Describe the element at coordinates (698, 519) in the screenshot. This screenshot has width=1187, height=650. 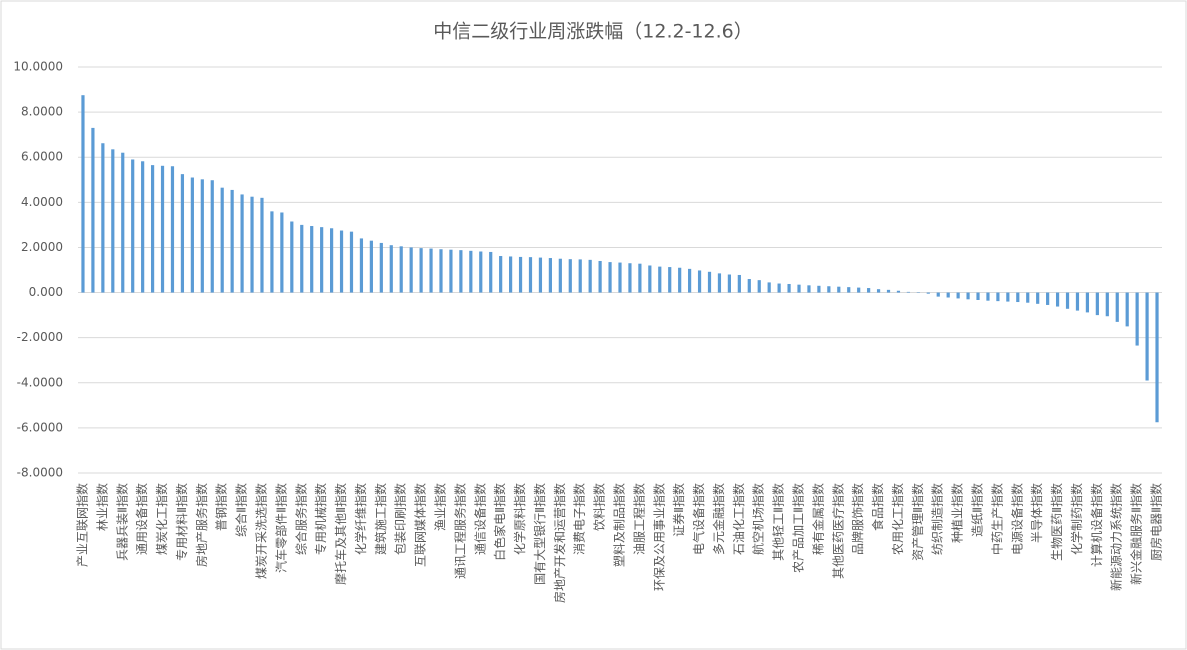
I see `x-tick-label: 电气设备指数` at that location.